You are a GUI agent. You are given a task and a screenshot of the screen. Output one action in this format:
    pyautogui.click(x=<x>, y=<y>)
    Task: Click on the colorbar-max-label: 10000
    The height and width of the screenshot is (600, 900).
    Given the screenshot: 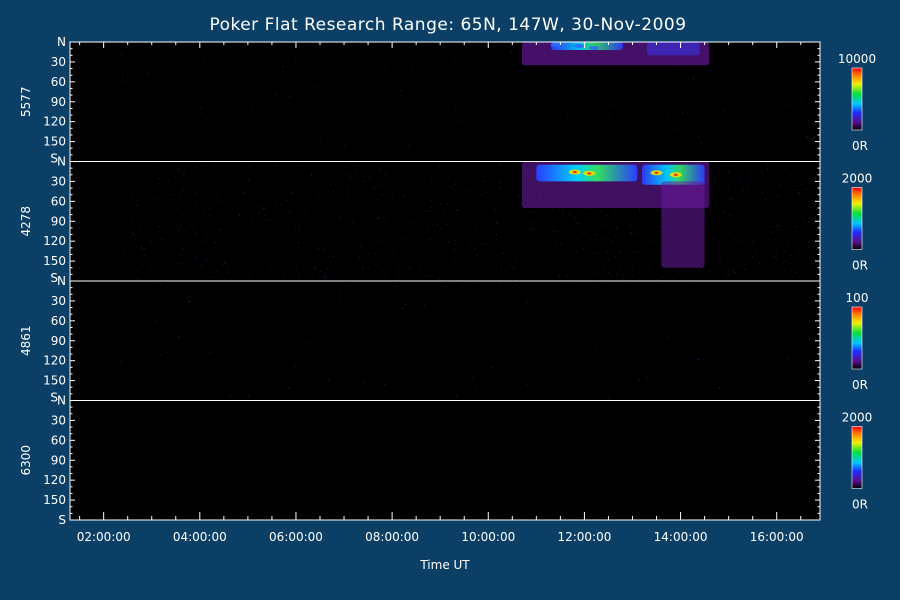 What is the action you would take?
    pyautogui.click(x=857, y=59)
    